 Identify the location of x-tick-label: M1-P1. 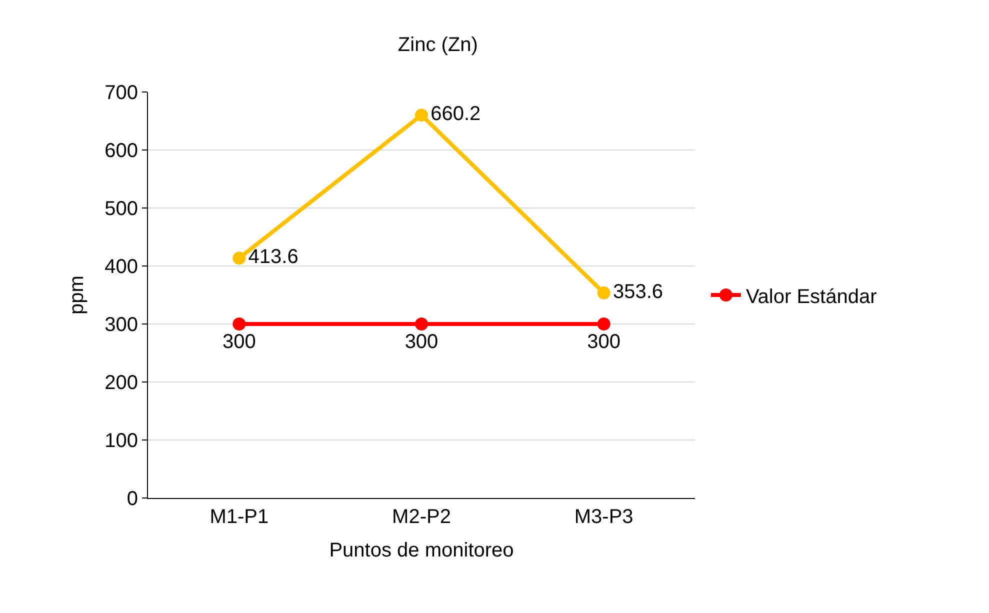
(239, 517).